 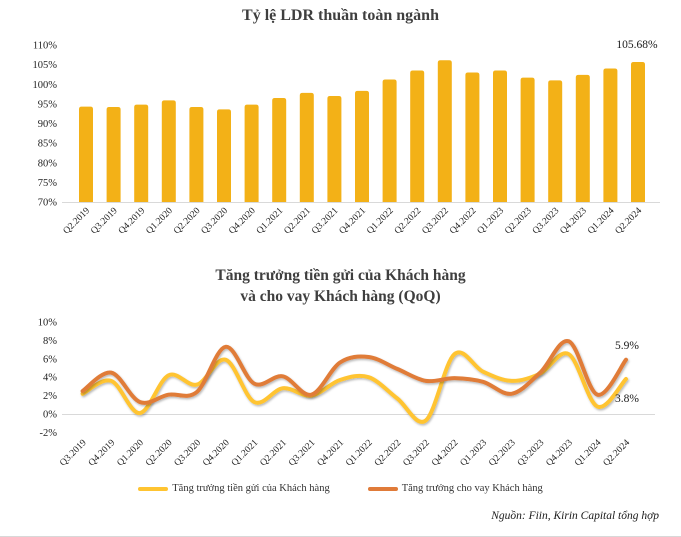 I want to click on growth-y-axis-labels: 10% 8% 6% 4% 2% 0% -2%, so click(x=48, y=378).